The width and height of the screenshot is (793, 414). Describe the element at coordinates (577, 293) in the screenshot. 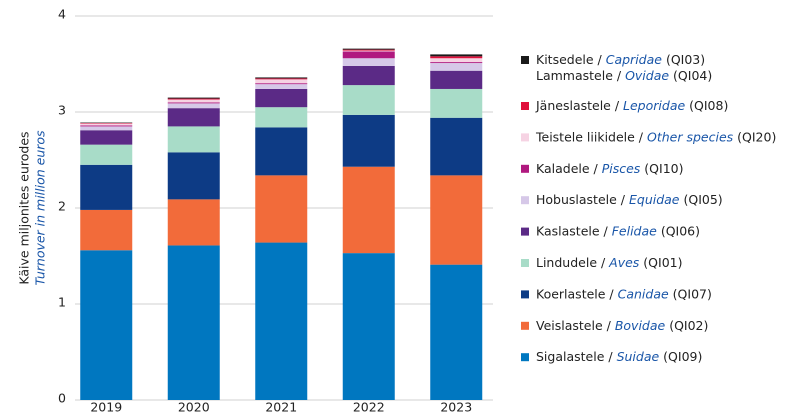

I see `legend-label-part: Koerlastele /` at that location.